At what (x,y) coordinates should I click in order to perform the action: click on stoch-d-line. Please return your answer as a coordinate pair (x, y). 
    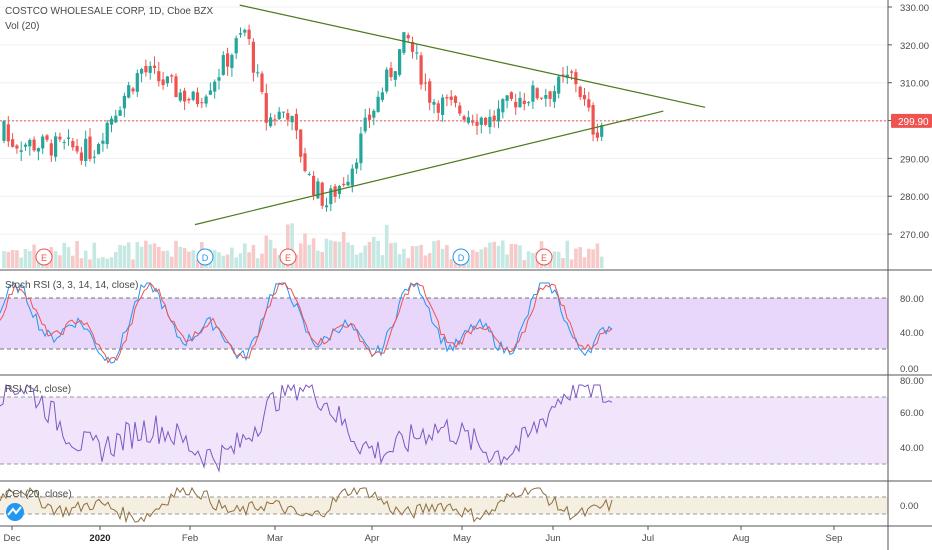
    Looking at the image, I should click on (306, 323).